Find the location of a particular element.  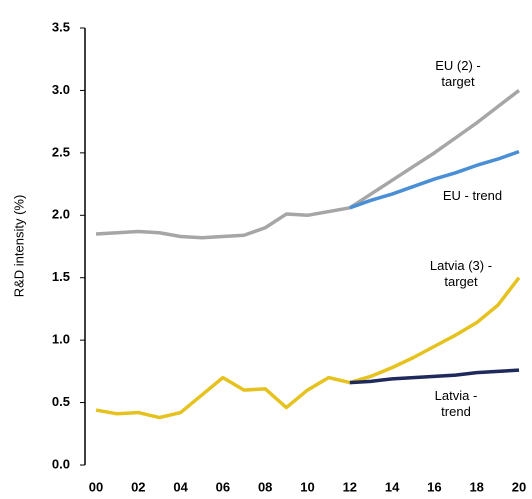

y-tick-label: 3.5 is located at coordinates (61, 26).